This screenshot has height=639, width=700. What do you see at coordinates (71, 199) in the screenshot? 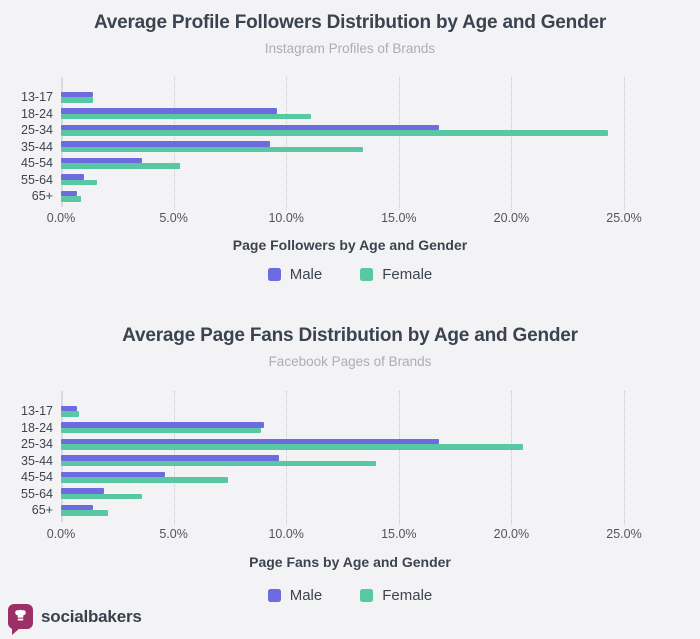
I see `bar-female-65+` at bounding box center [71, 199].